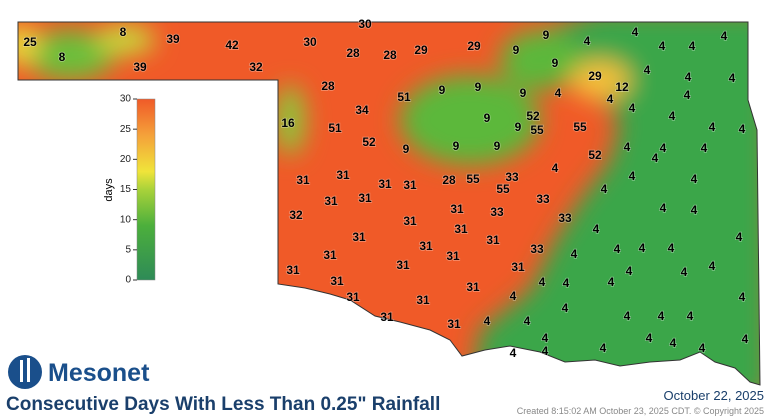 Image resolution: width=770 pixels, height=420 pixels. What do you see at coordinates (232, 45) in the screenshot?
I see `county-value: 42` at bounding box center [232, 45].